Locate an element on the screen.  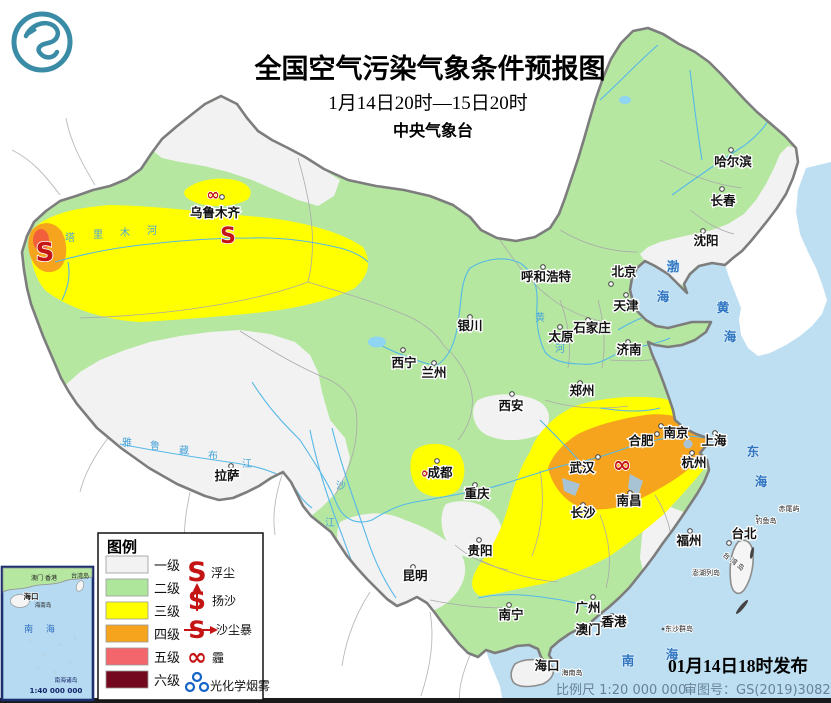
map-scale: 比例尺 1:20 000 000 is located at coordinates (621, 690).